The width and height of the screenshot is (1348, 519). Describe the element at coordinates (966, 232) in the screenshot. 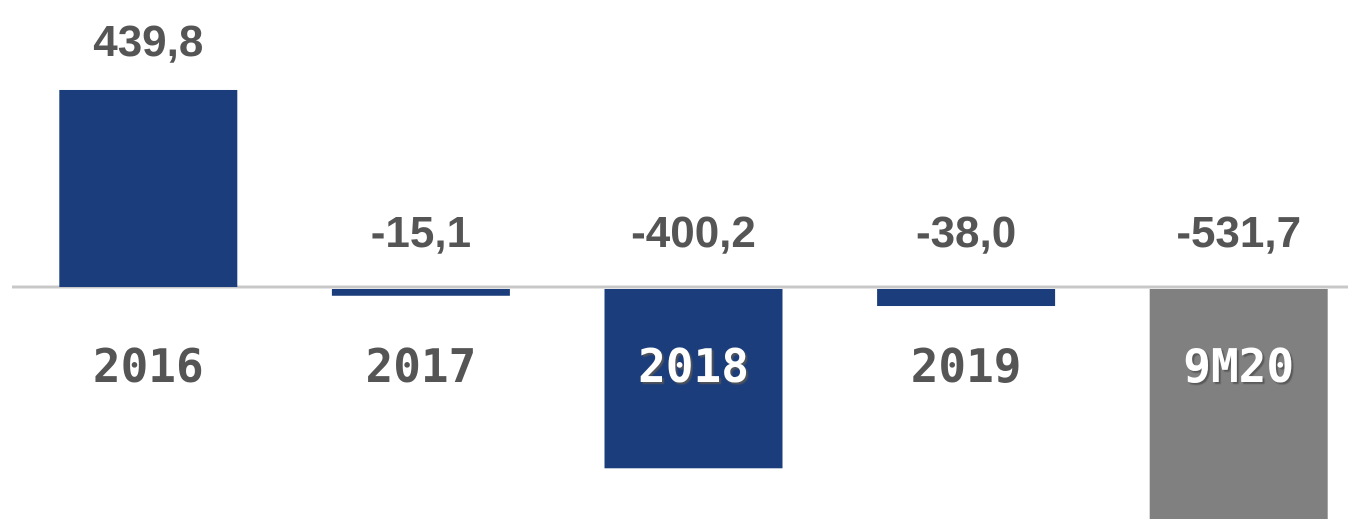

I see `value-label: -38,0` at that location.